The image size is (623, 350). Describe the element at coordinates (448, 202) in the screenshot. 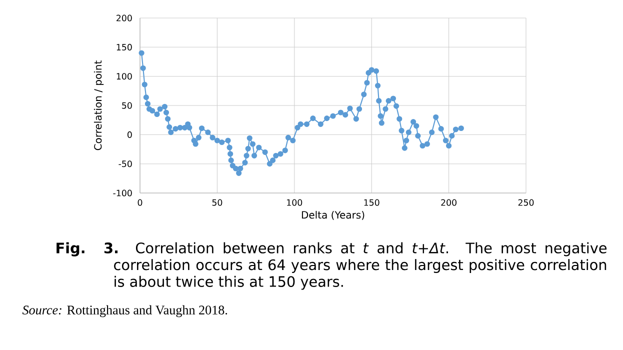

I see `x-tick-label: 200` at that location.